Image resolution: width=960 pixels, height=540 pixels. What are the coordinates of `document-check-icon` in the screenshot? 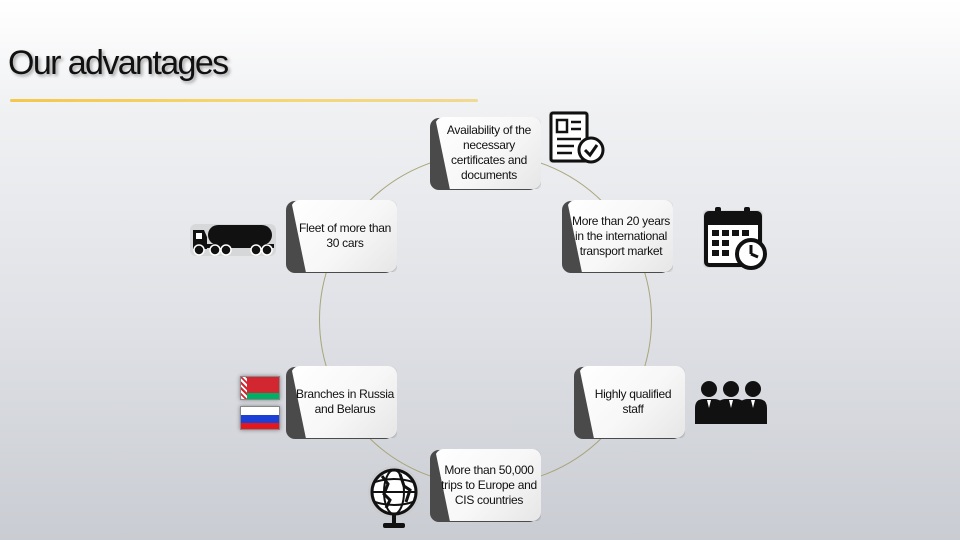 It's located at (577, 137).